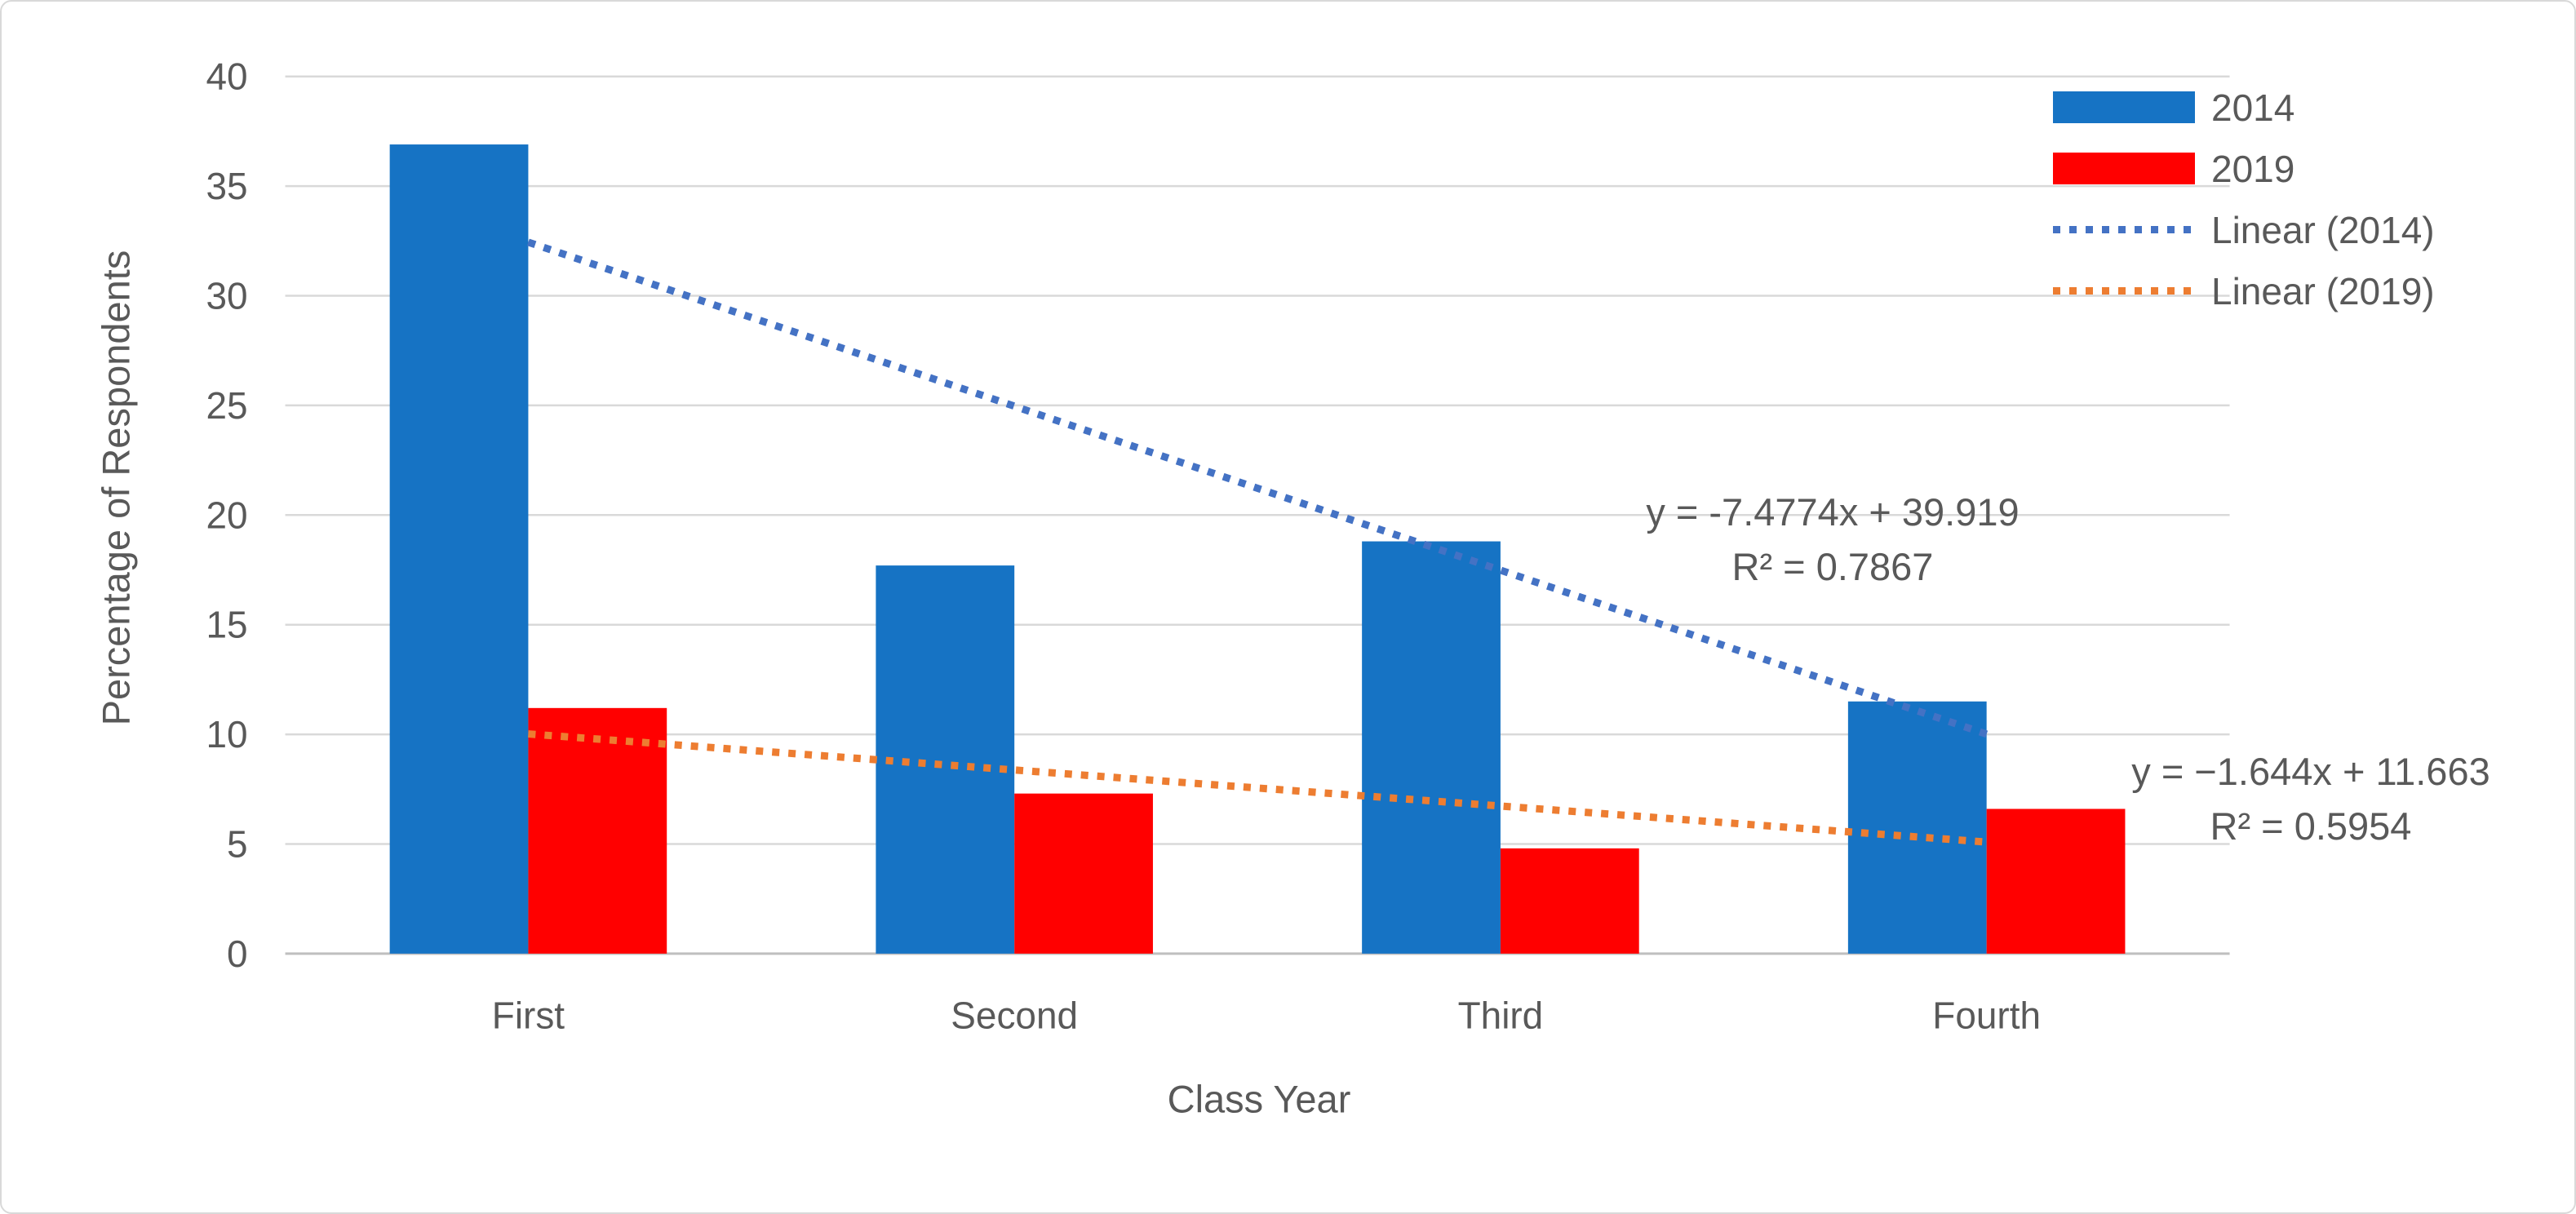  I want to click on legend-swatch-2014, so click(2124, 107).